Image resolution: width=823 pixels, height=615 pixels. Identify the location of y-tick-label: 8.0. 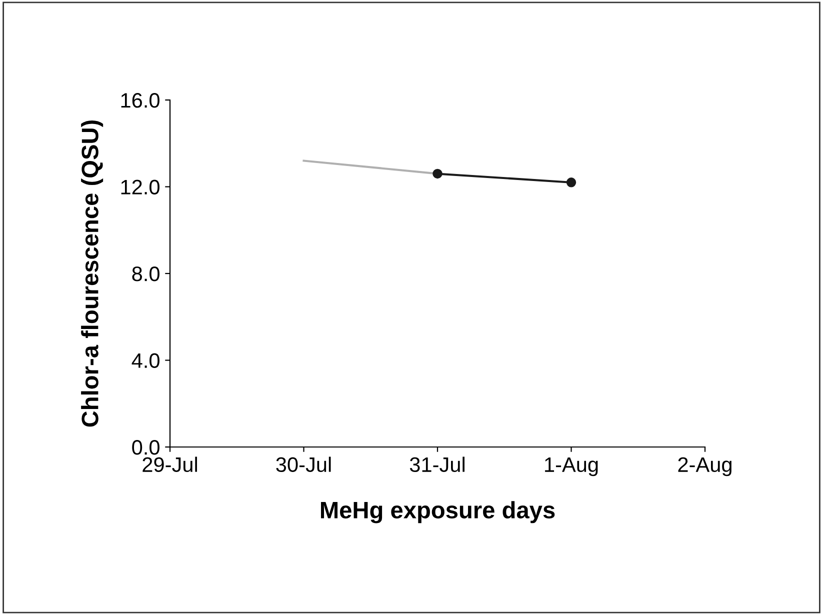
(146, 274).